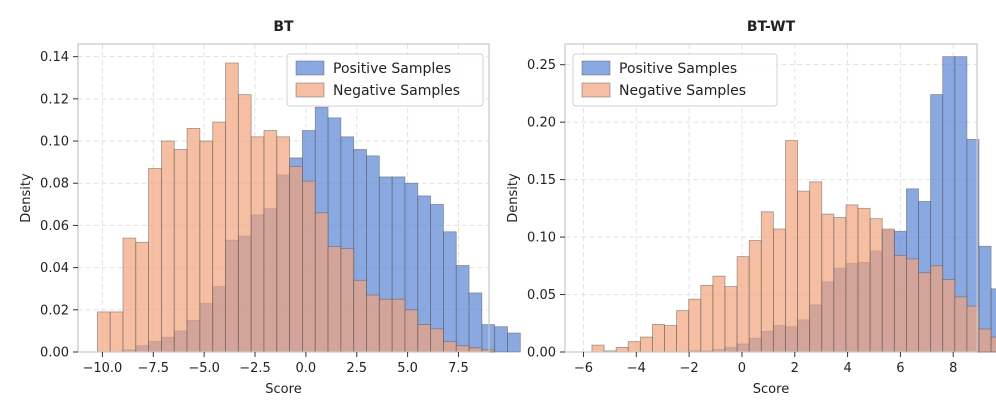 This screenshot has height=415, width=996. What do you see at coordinates (583, 368) in the screenshot?
I see `x-tick-label: −6` at bounding box center [583, 368].